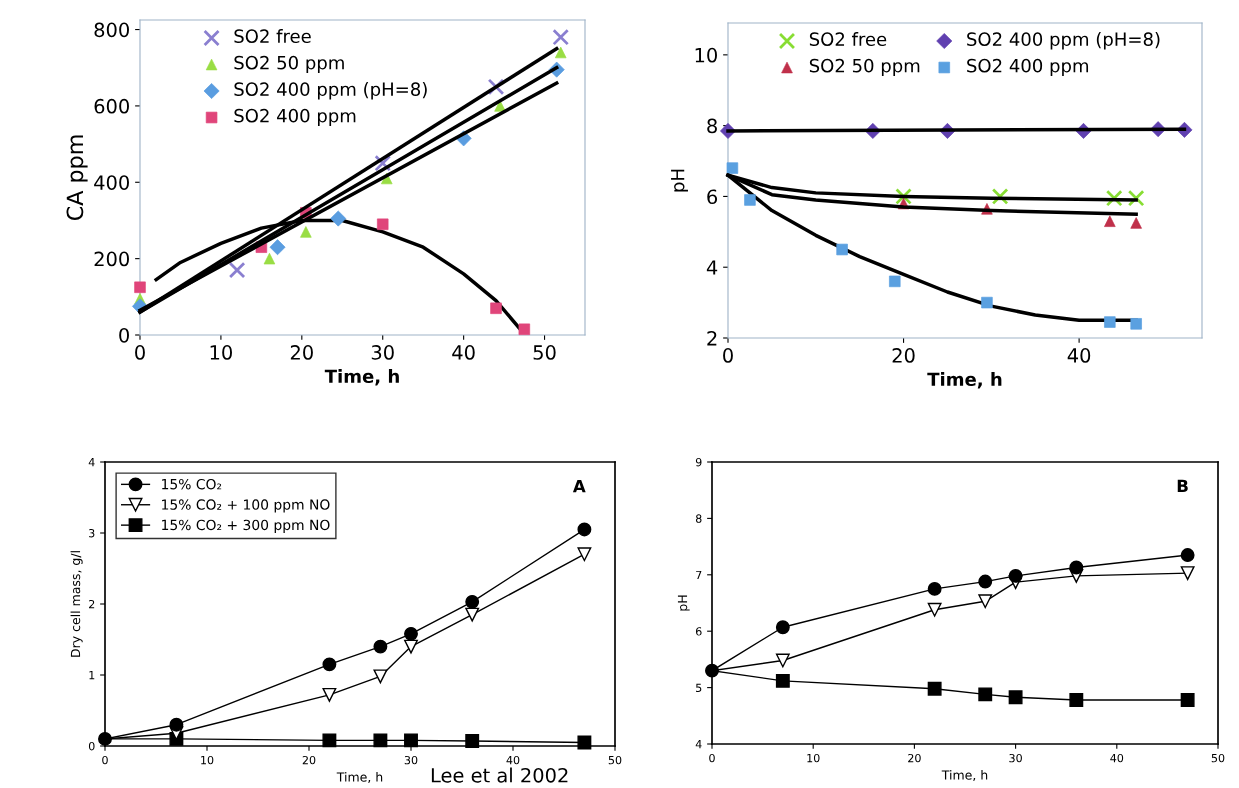 The image size is (1239, 788). Describe the element at coordinates (92, 675) in the screenshot. I see `y-tick-label: 1` at that location.